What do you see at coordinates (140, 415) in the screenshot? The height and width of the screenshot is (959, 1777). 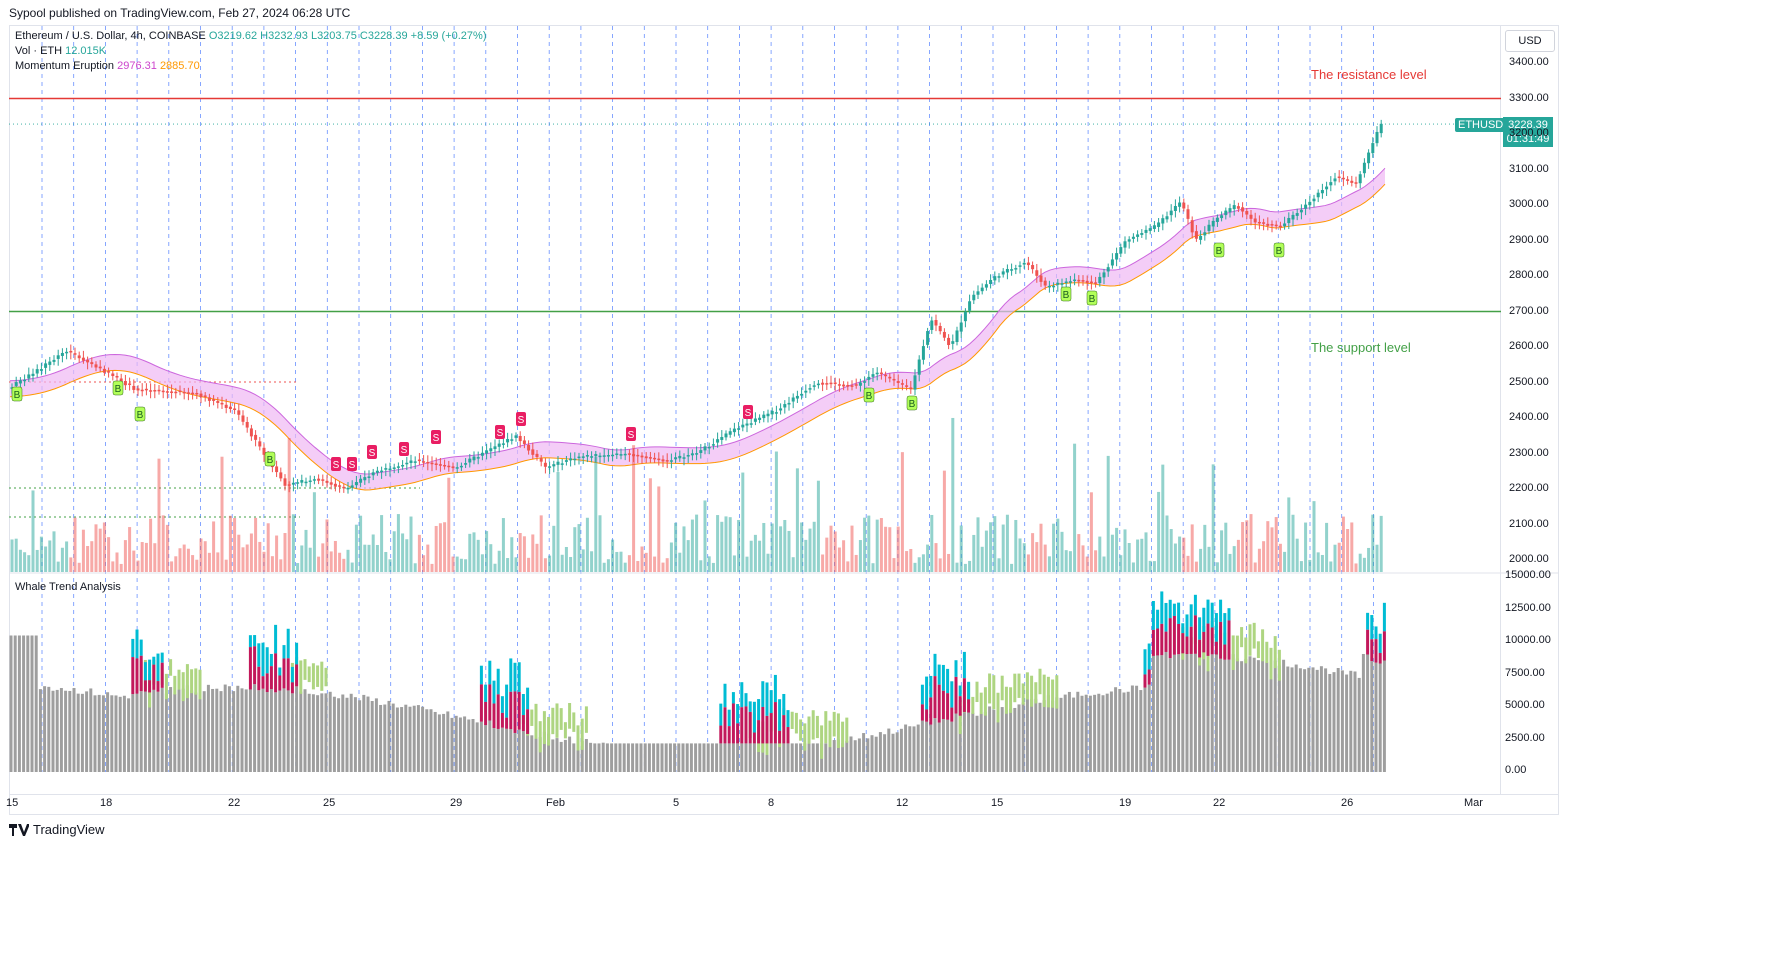 I see `buy-signal-label: B` at bounding box center [140, 415].